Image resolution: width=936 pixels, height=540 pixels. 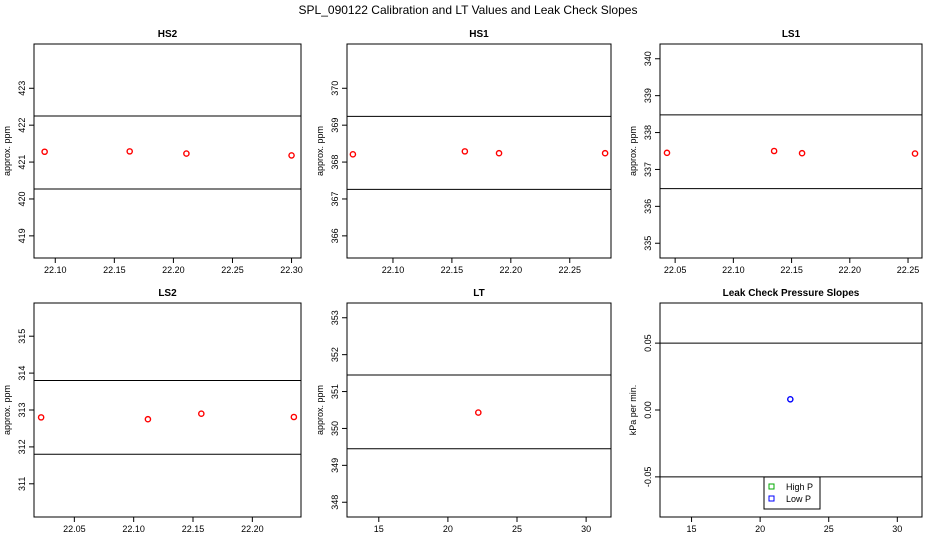 I want to click on y-tick-label: 312, so click(x=22, y=446).